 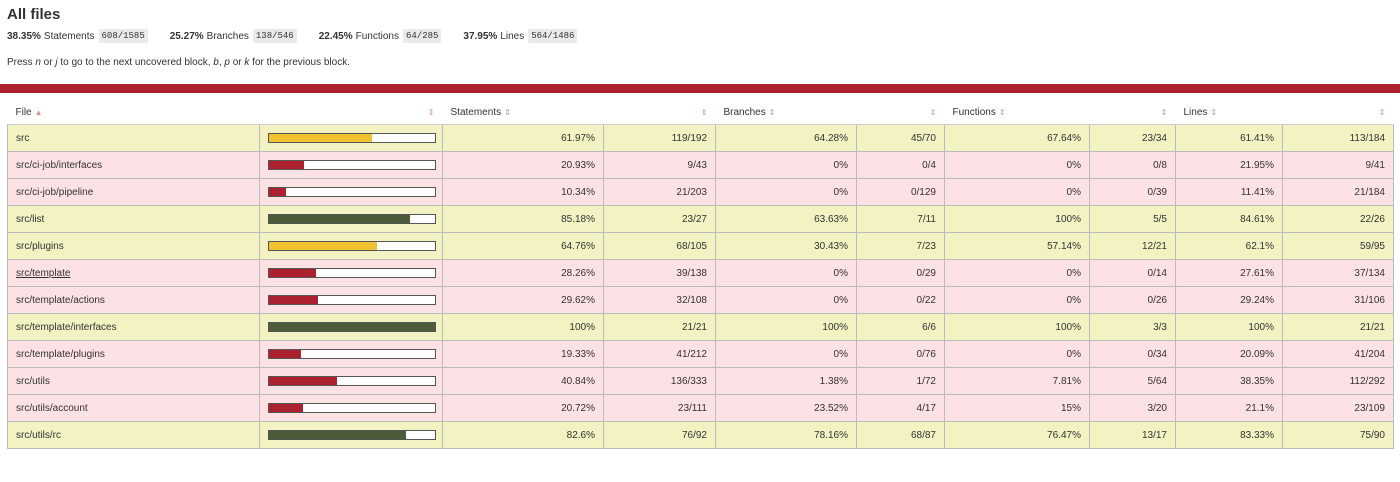 I want to click on summary-item: 37.95% Lines 564/1486, so click(x=520, y=36).